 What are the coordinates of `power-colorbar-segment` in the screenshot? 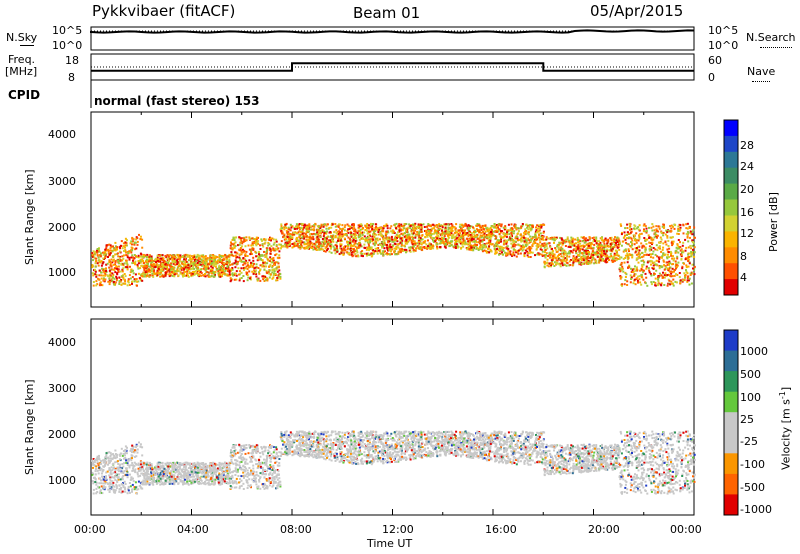 It's located at (731, 191).